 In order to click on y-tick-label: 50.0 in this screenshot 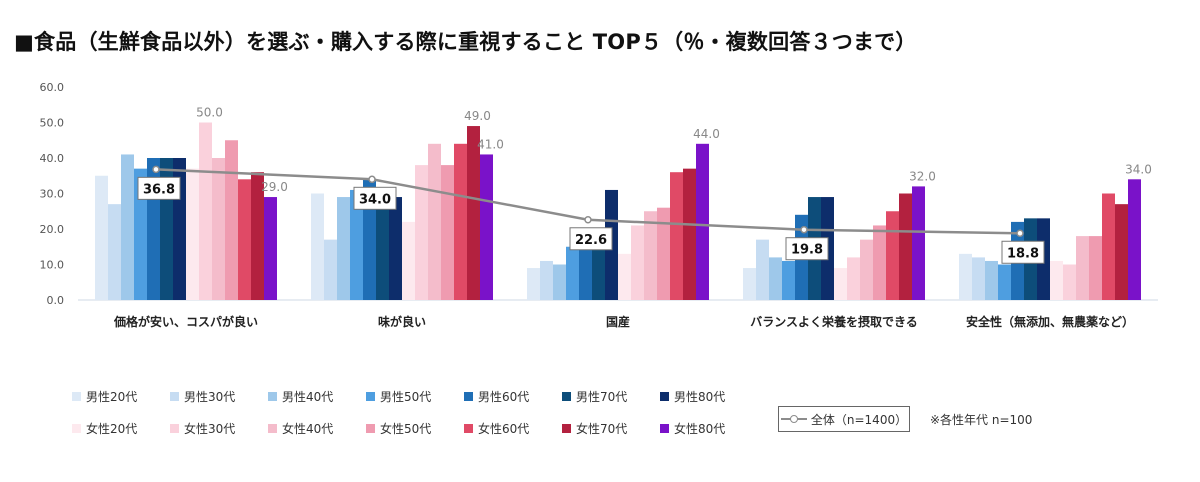, I will do `click(52, 123)`.